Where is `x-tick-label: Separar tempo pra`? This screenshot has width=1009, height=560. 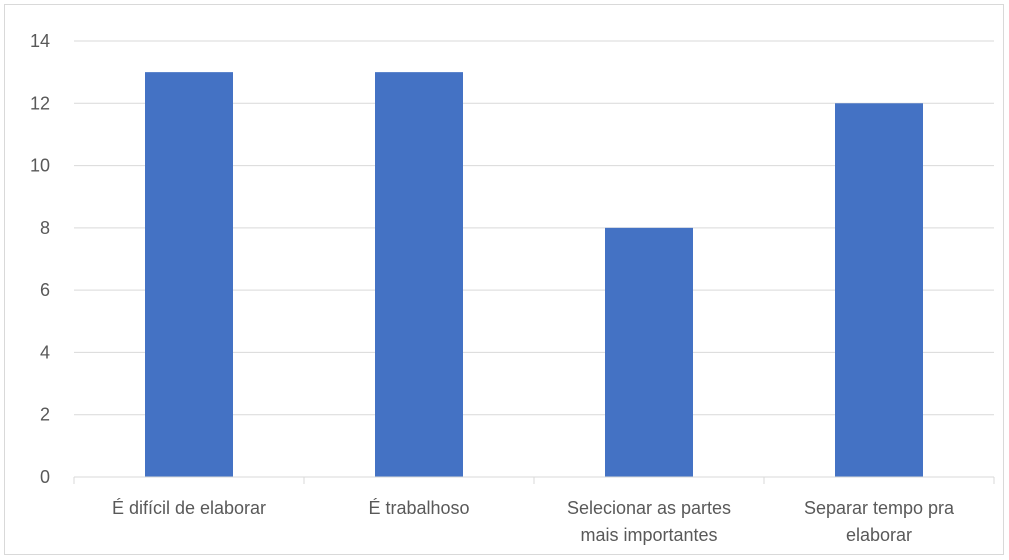 x-tick-label: Separar tempo pra is located at coordinates (879, 508).